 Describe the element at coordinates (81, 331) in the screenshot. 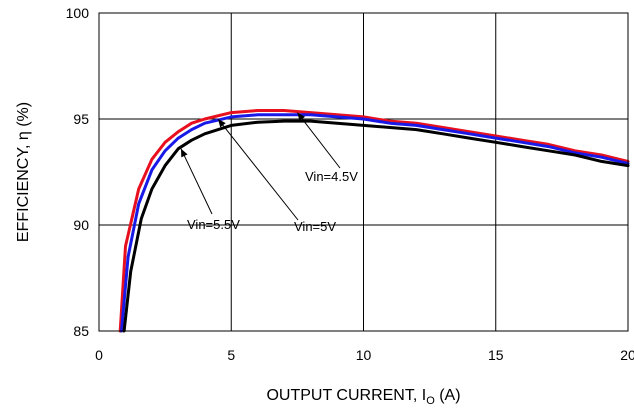

I see `y-tick-label: 85` at that location.